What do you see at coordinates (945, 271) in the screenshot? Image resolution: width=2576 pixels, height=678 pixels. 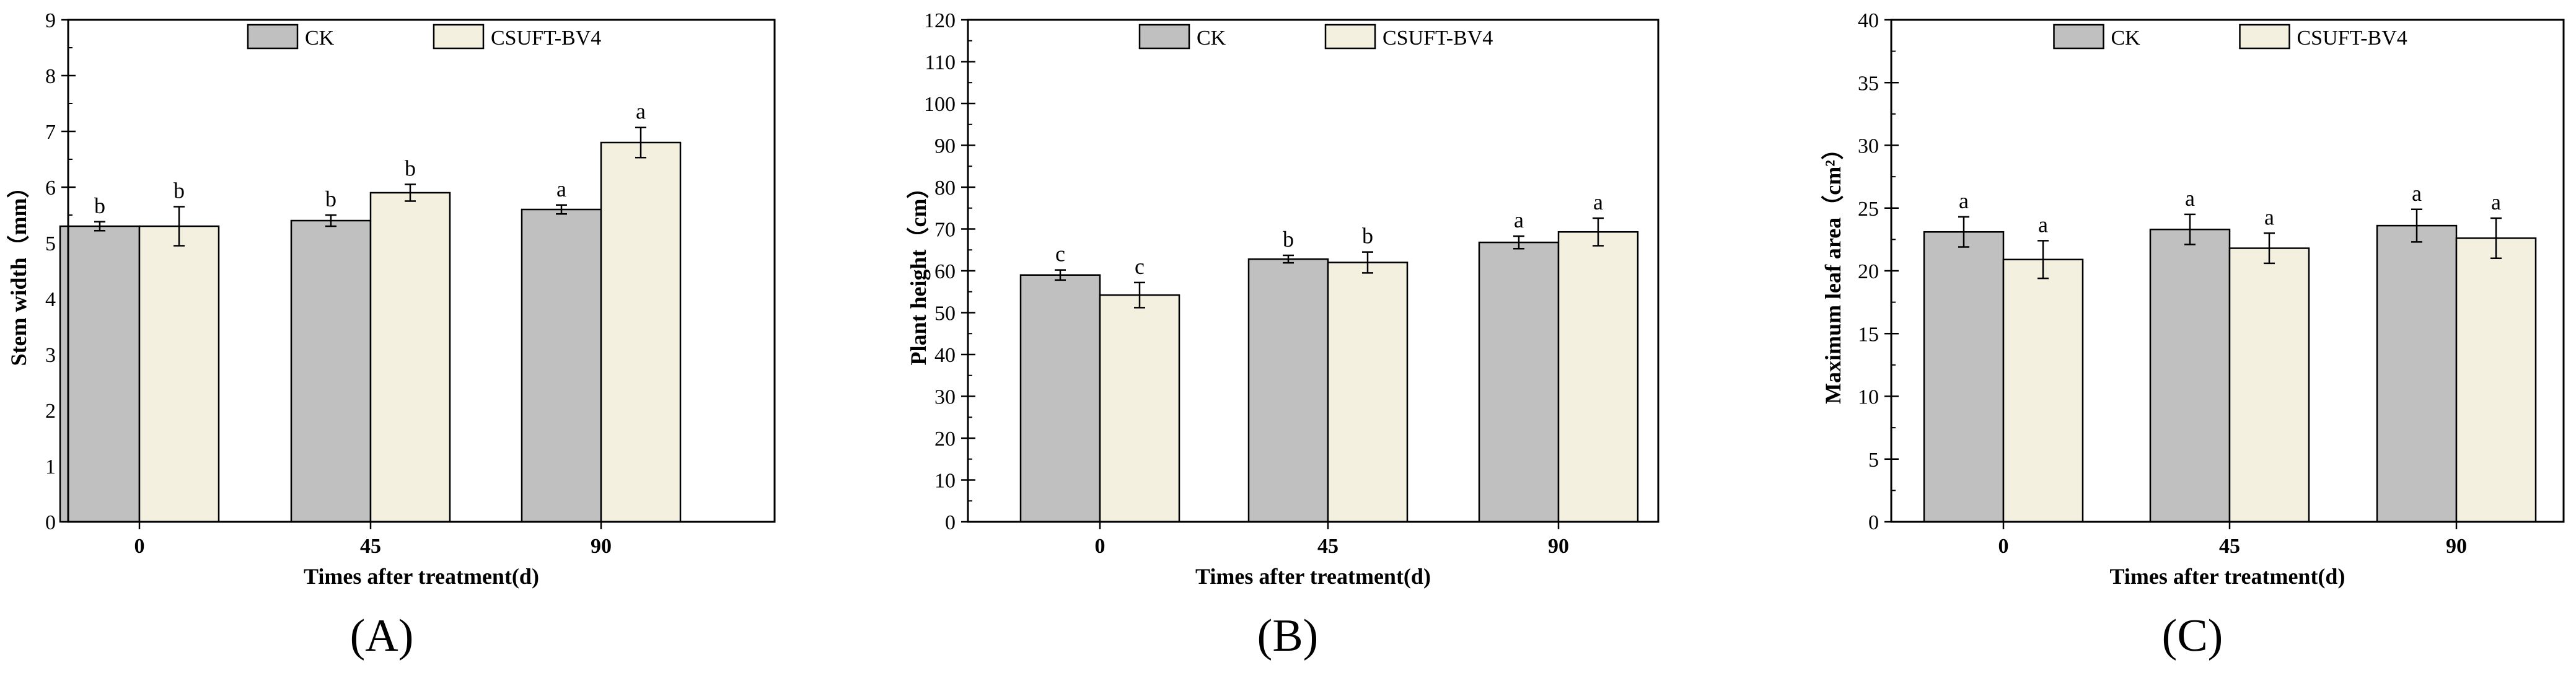 I see `y-tick-label: 60` at bounding box center [945, 271].